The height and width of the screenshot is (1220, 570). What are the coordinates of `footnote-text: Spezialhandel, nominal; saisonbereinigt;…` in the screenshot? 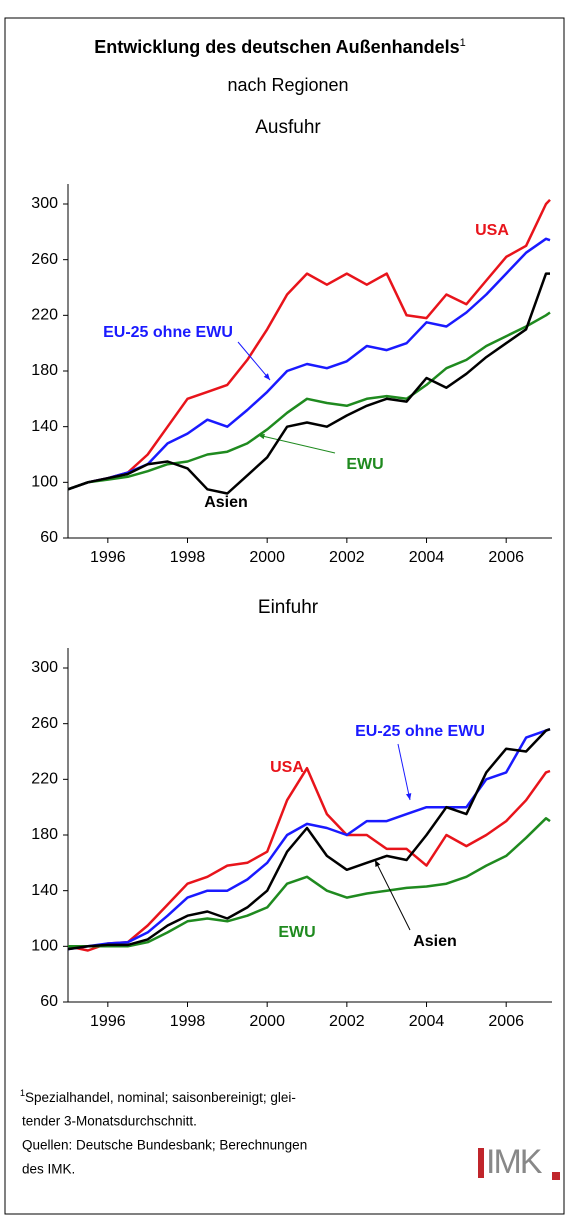 It's located at (160, 1097).